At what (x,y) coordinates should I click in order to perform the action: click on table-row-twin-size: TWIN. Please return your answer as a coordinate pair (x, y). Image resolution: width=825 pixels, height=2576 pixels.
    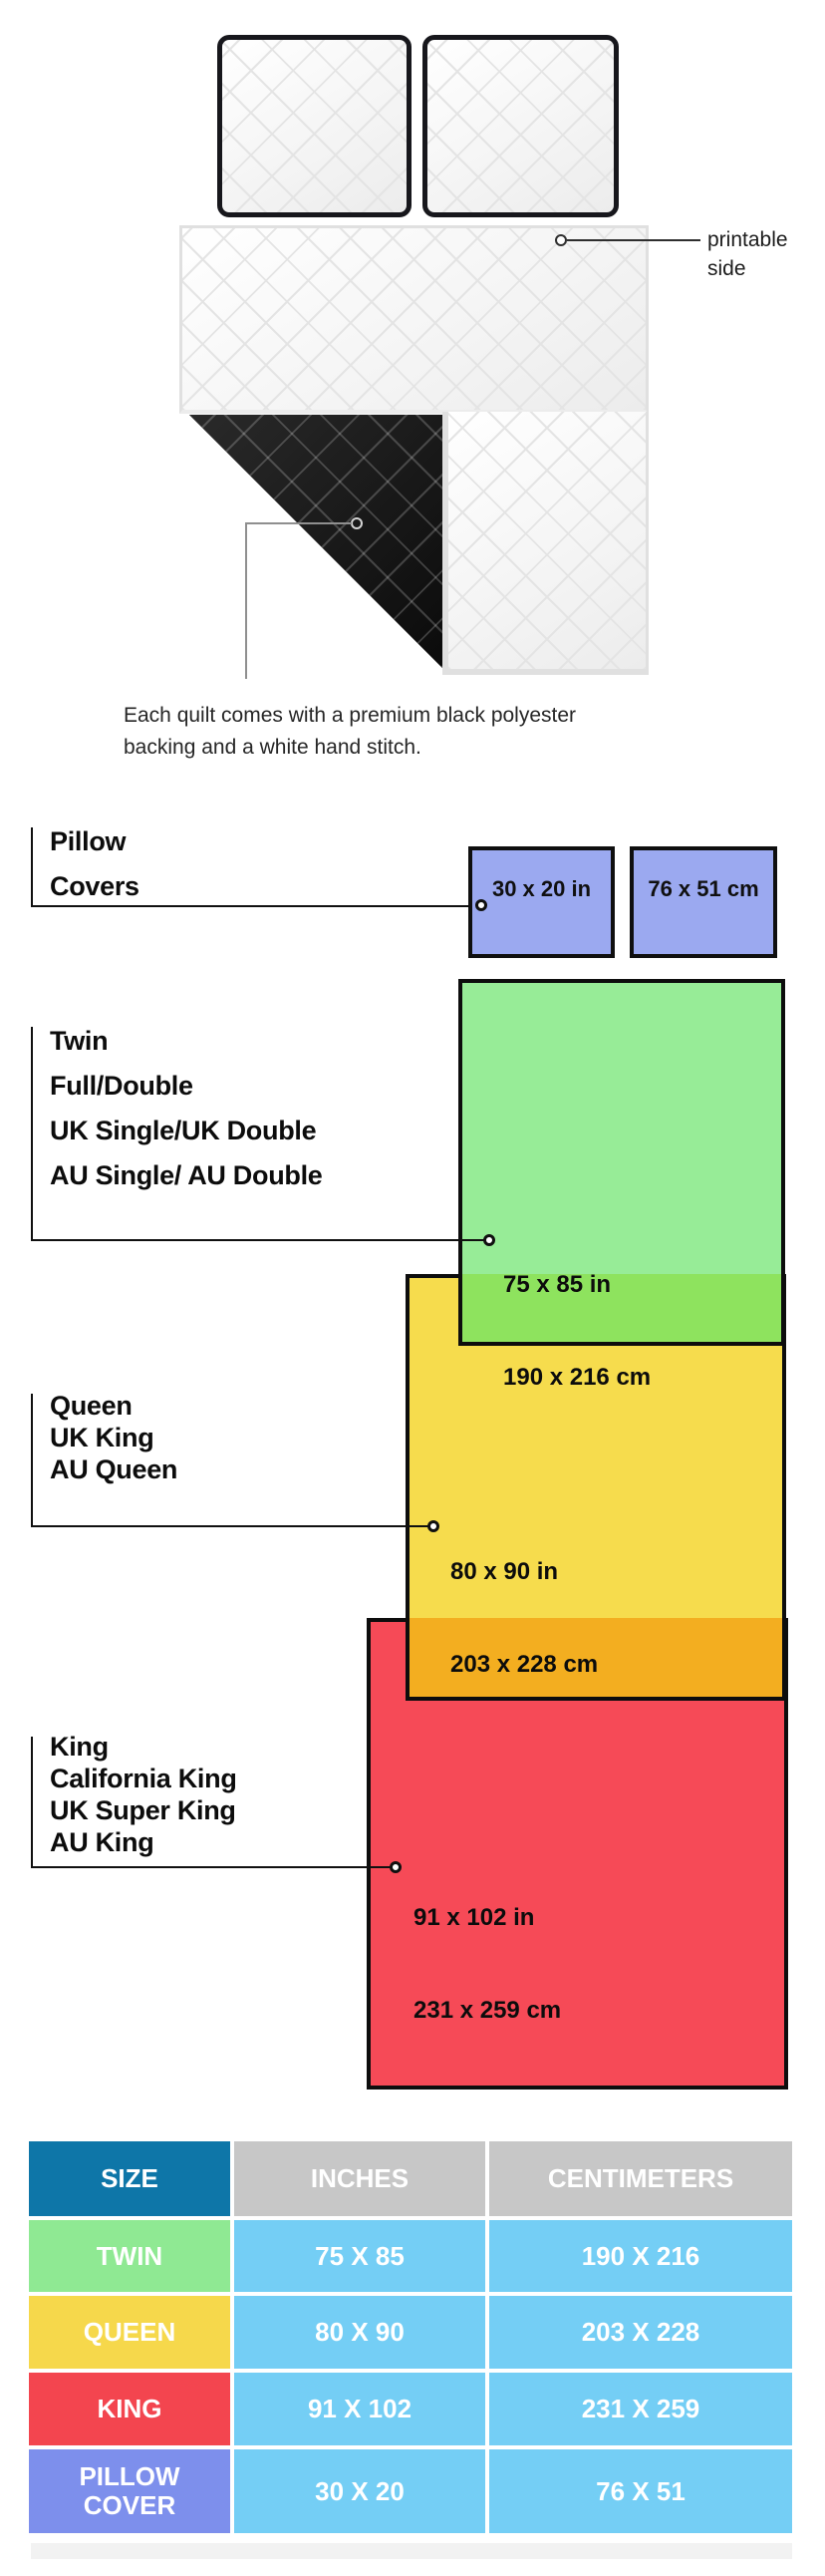
    Looking at the image, I should click on (129, 2256).